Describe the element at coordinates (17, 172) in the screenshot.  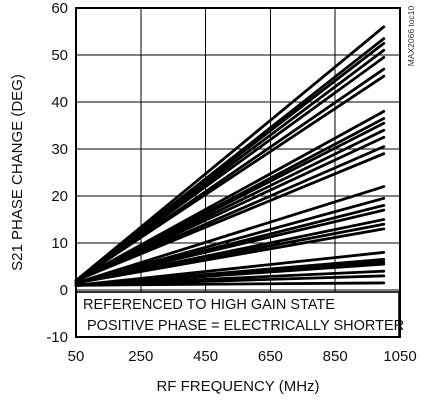
I see `y-axis-title: S21 PHASE CHANGE (DEG)` at that location.